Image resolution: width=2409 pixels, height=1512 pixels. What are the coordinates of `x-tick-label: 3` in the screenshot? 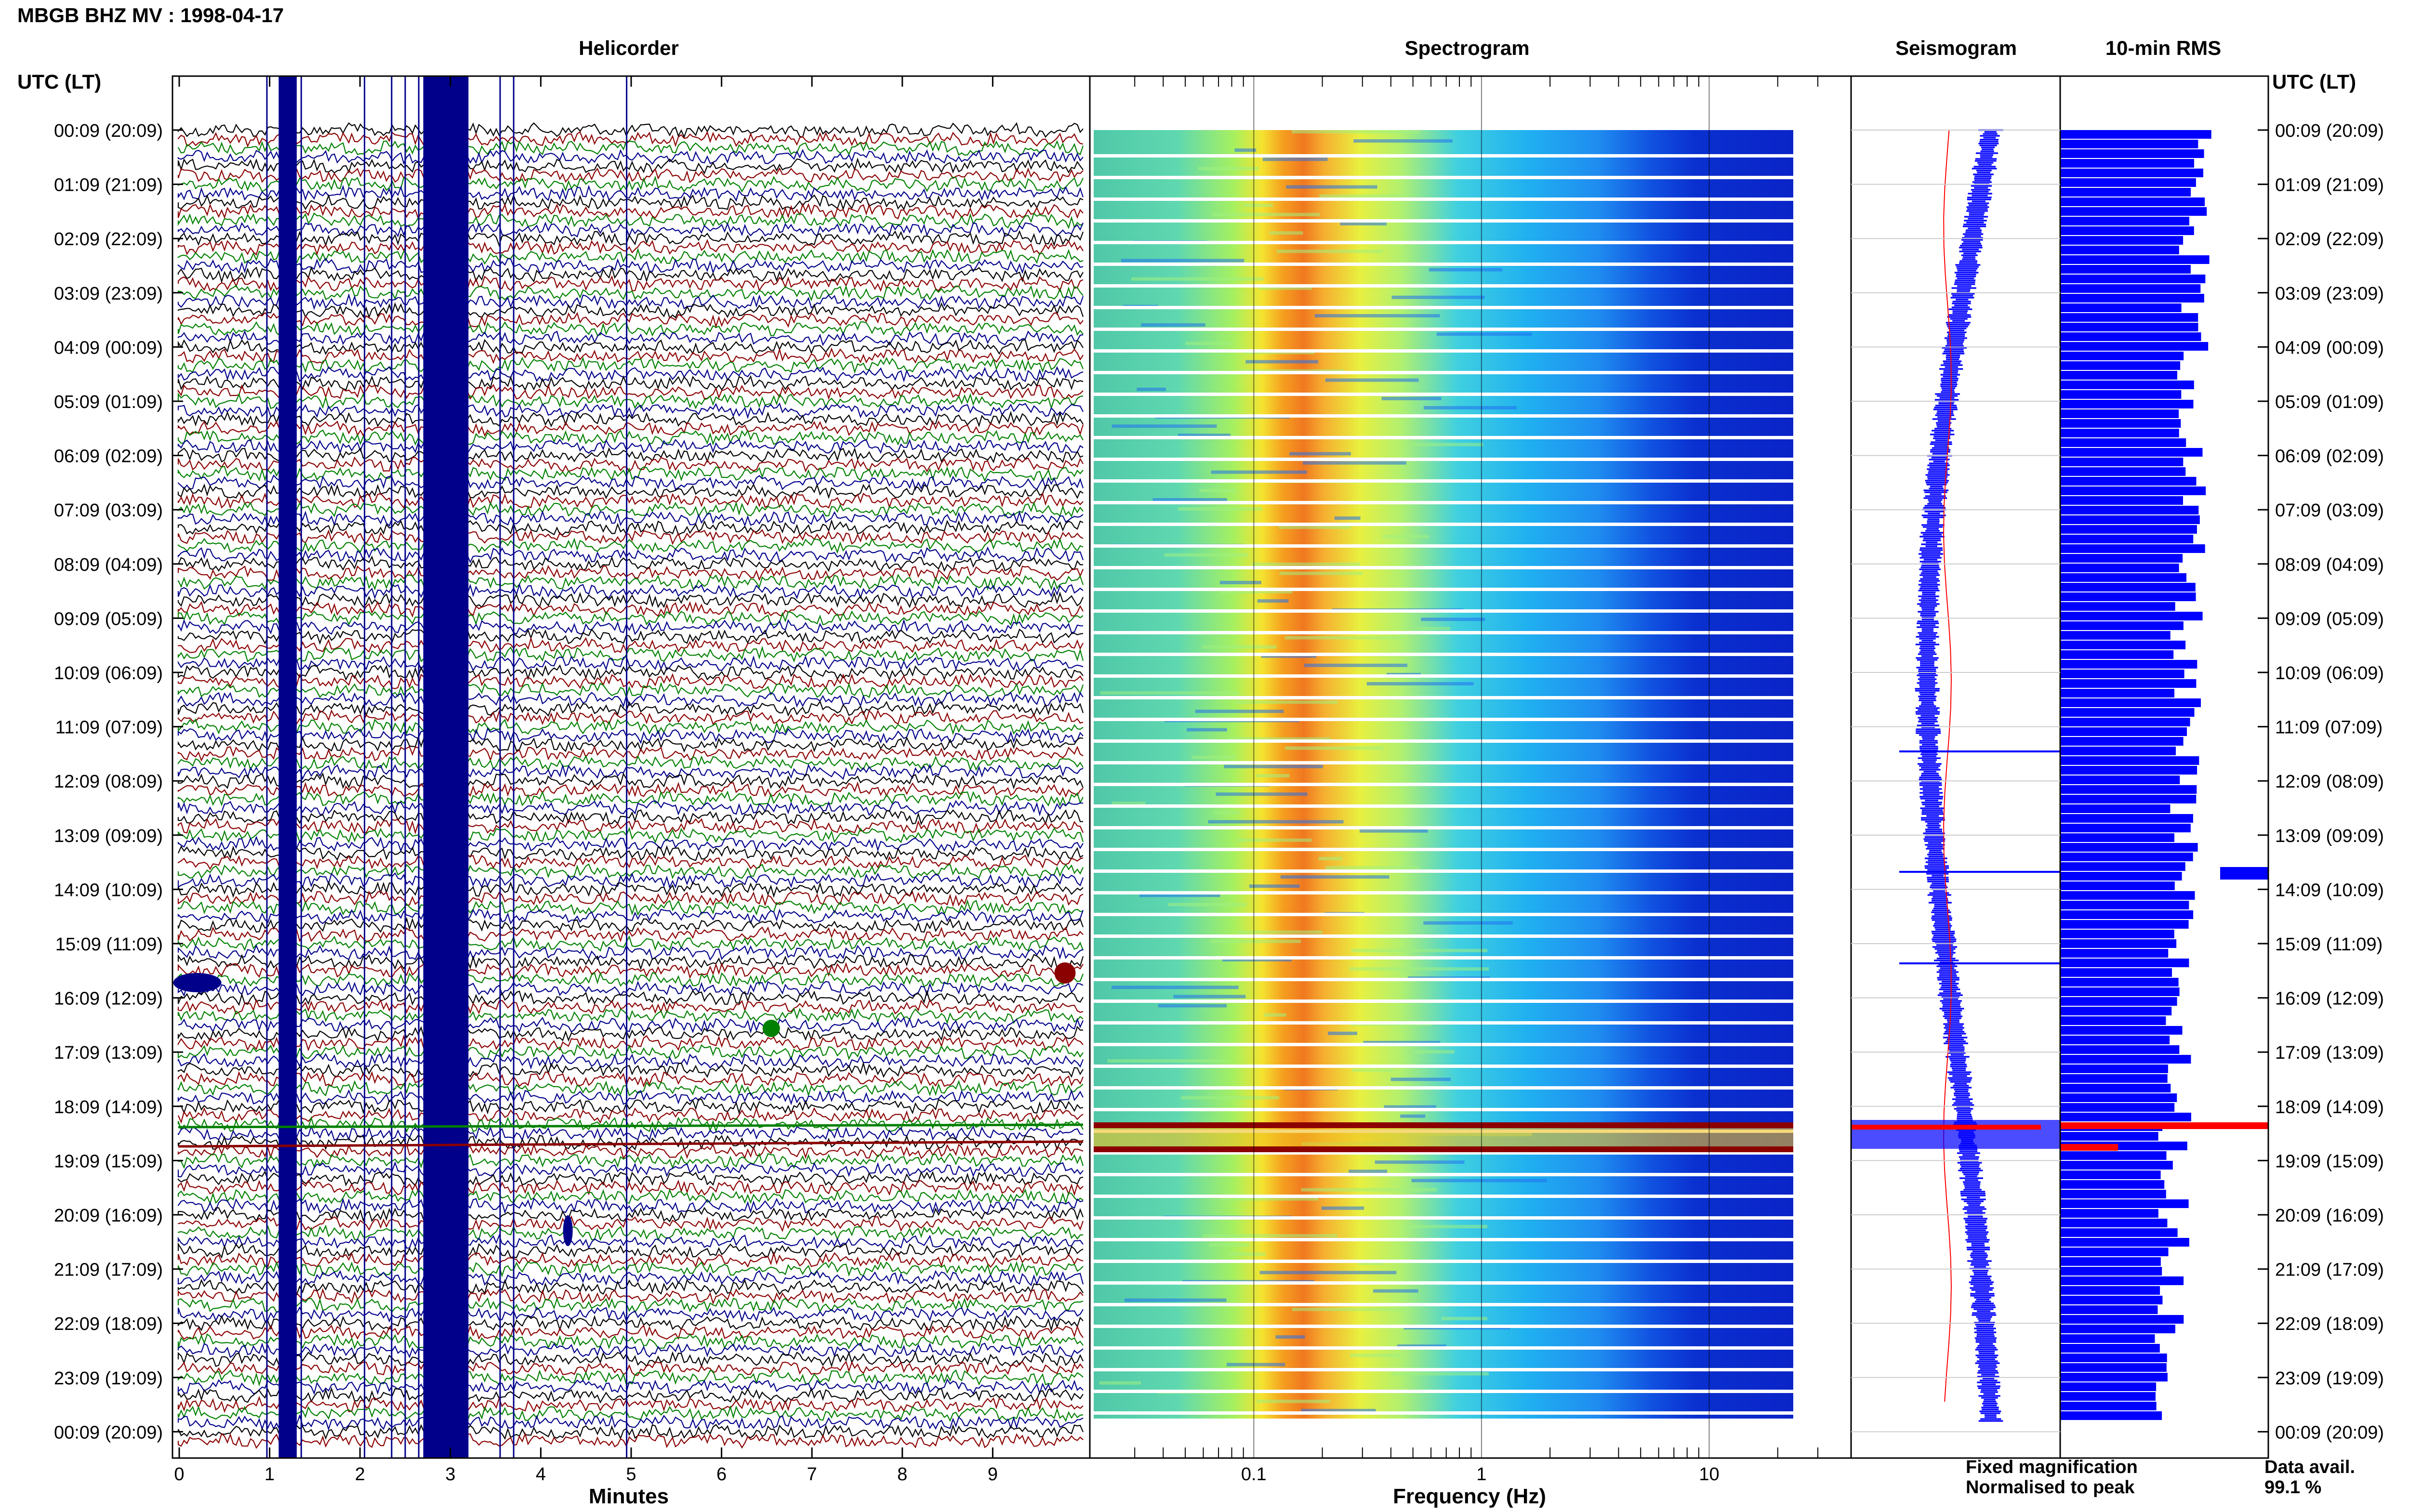 It's located at (450, 1474).